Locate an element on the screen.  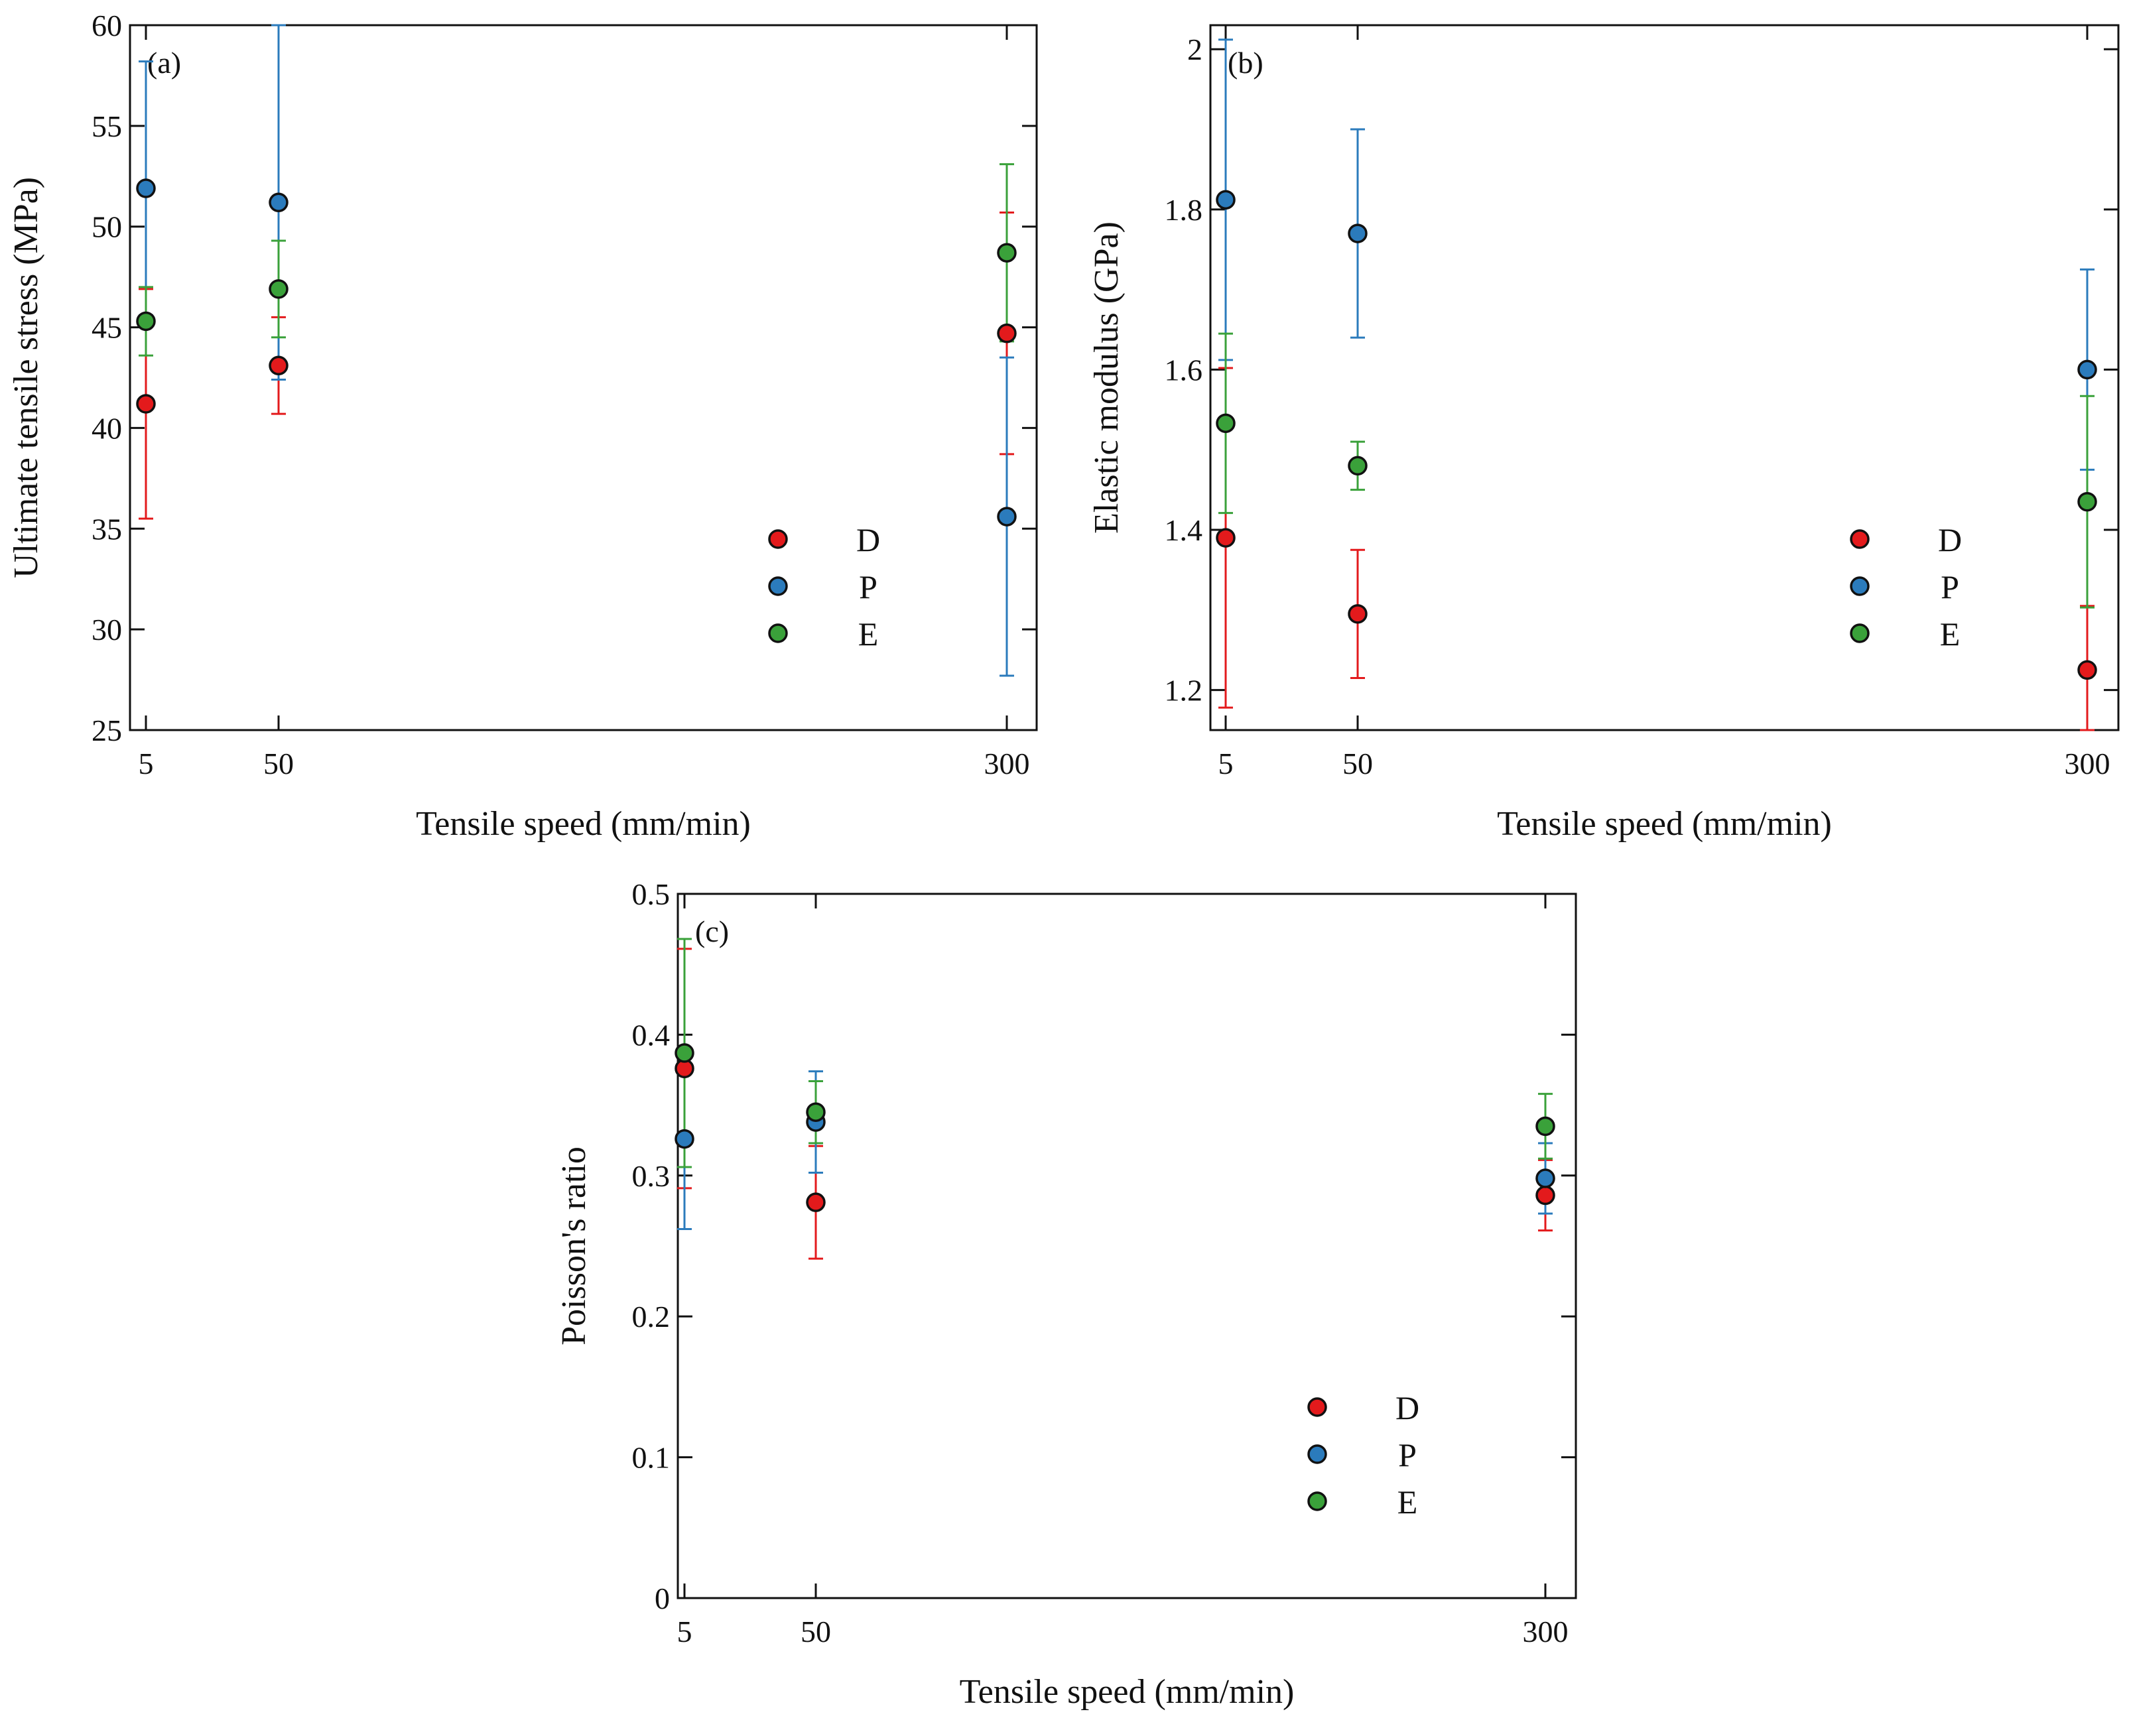
y-tick-label: 0.1 is located at coordinates (651, 1458).